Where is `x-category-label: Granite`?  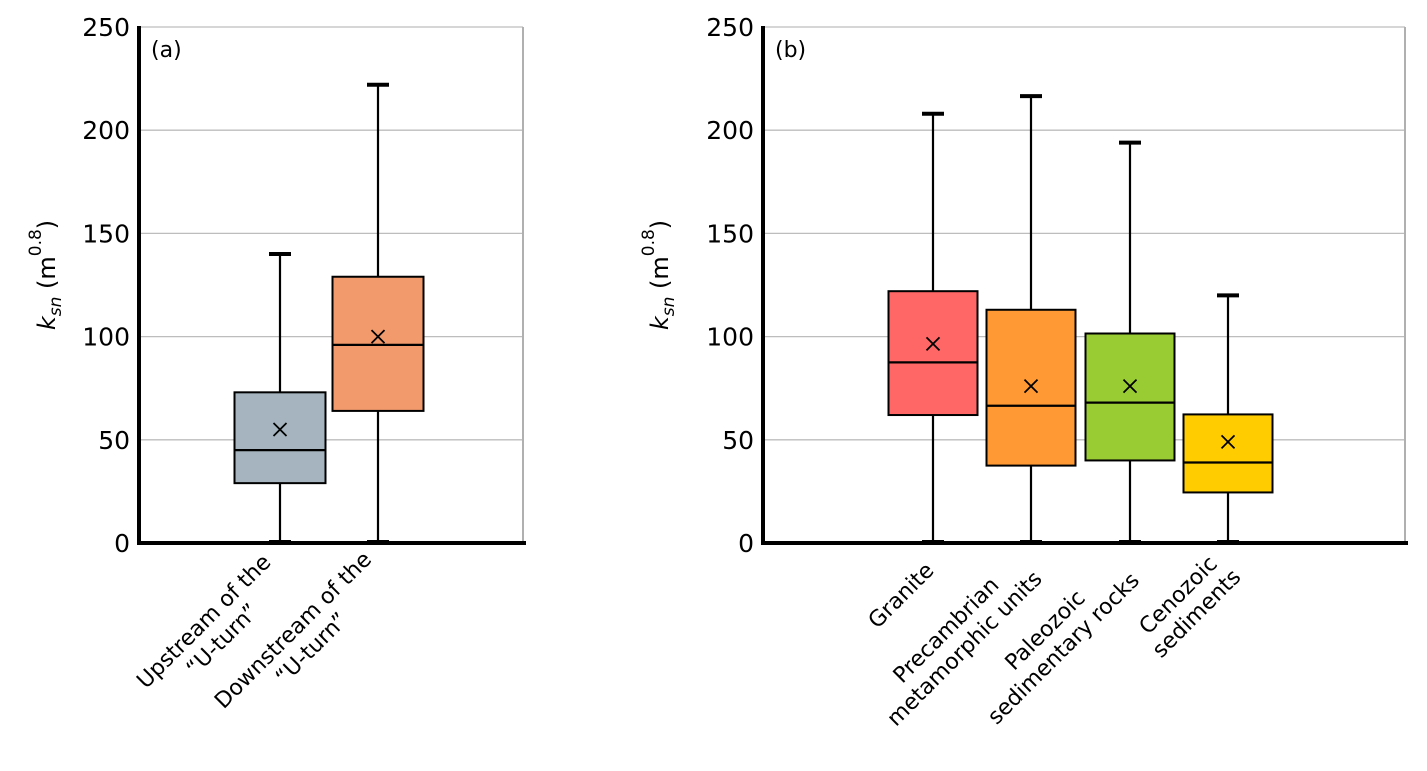
x-category-label: Granite is located at coordinates (902, 596).